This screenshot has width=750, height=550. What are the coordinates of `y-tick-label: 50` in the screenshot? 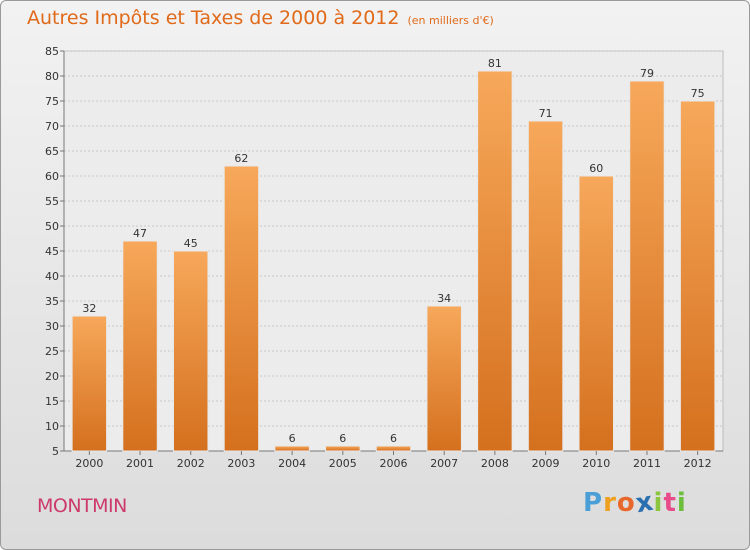 It's located at (52, 226).